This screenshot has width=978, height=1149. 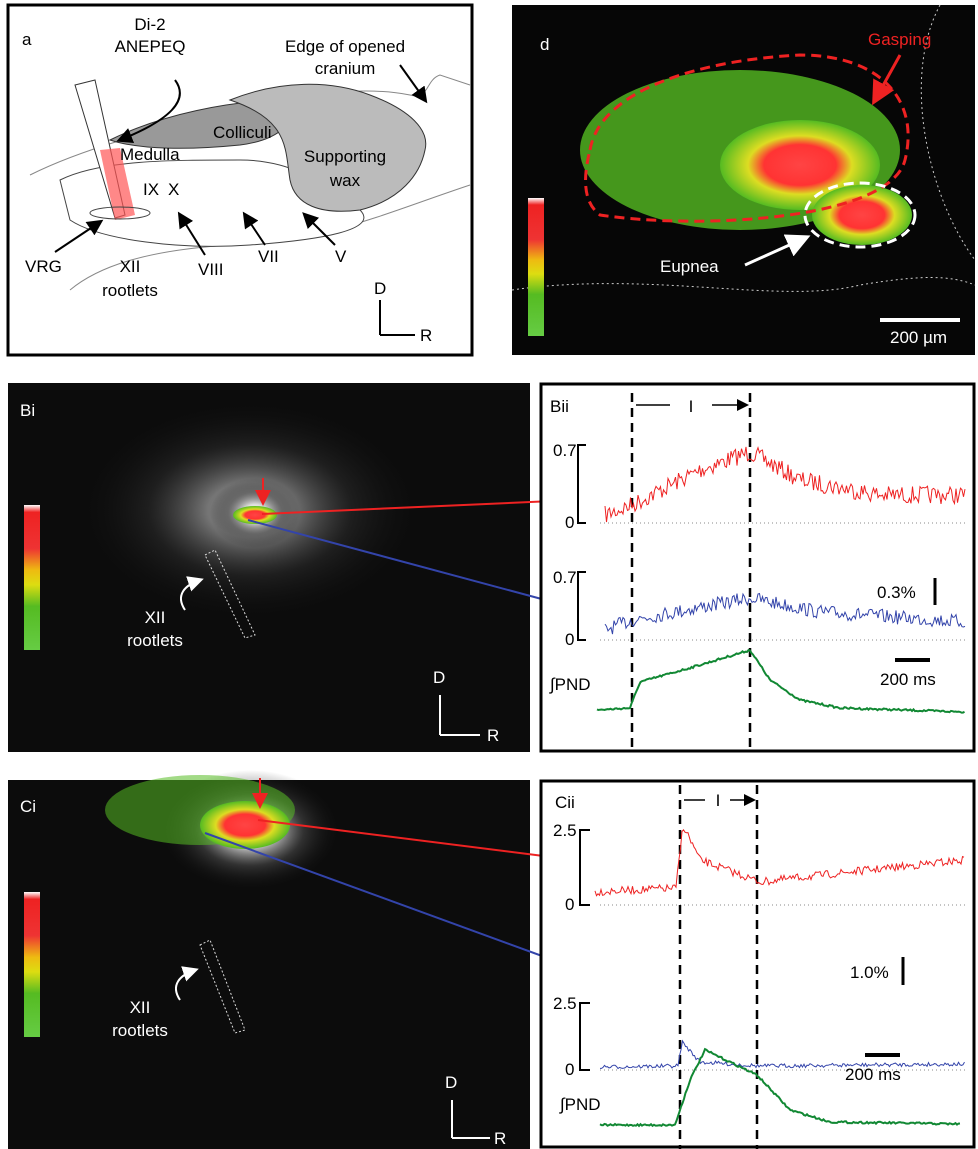 What do you see at coordinates (268, 256) in the screenshot?
I see `label: VII` at bounding box center [268, 256].